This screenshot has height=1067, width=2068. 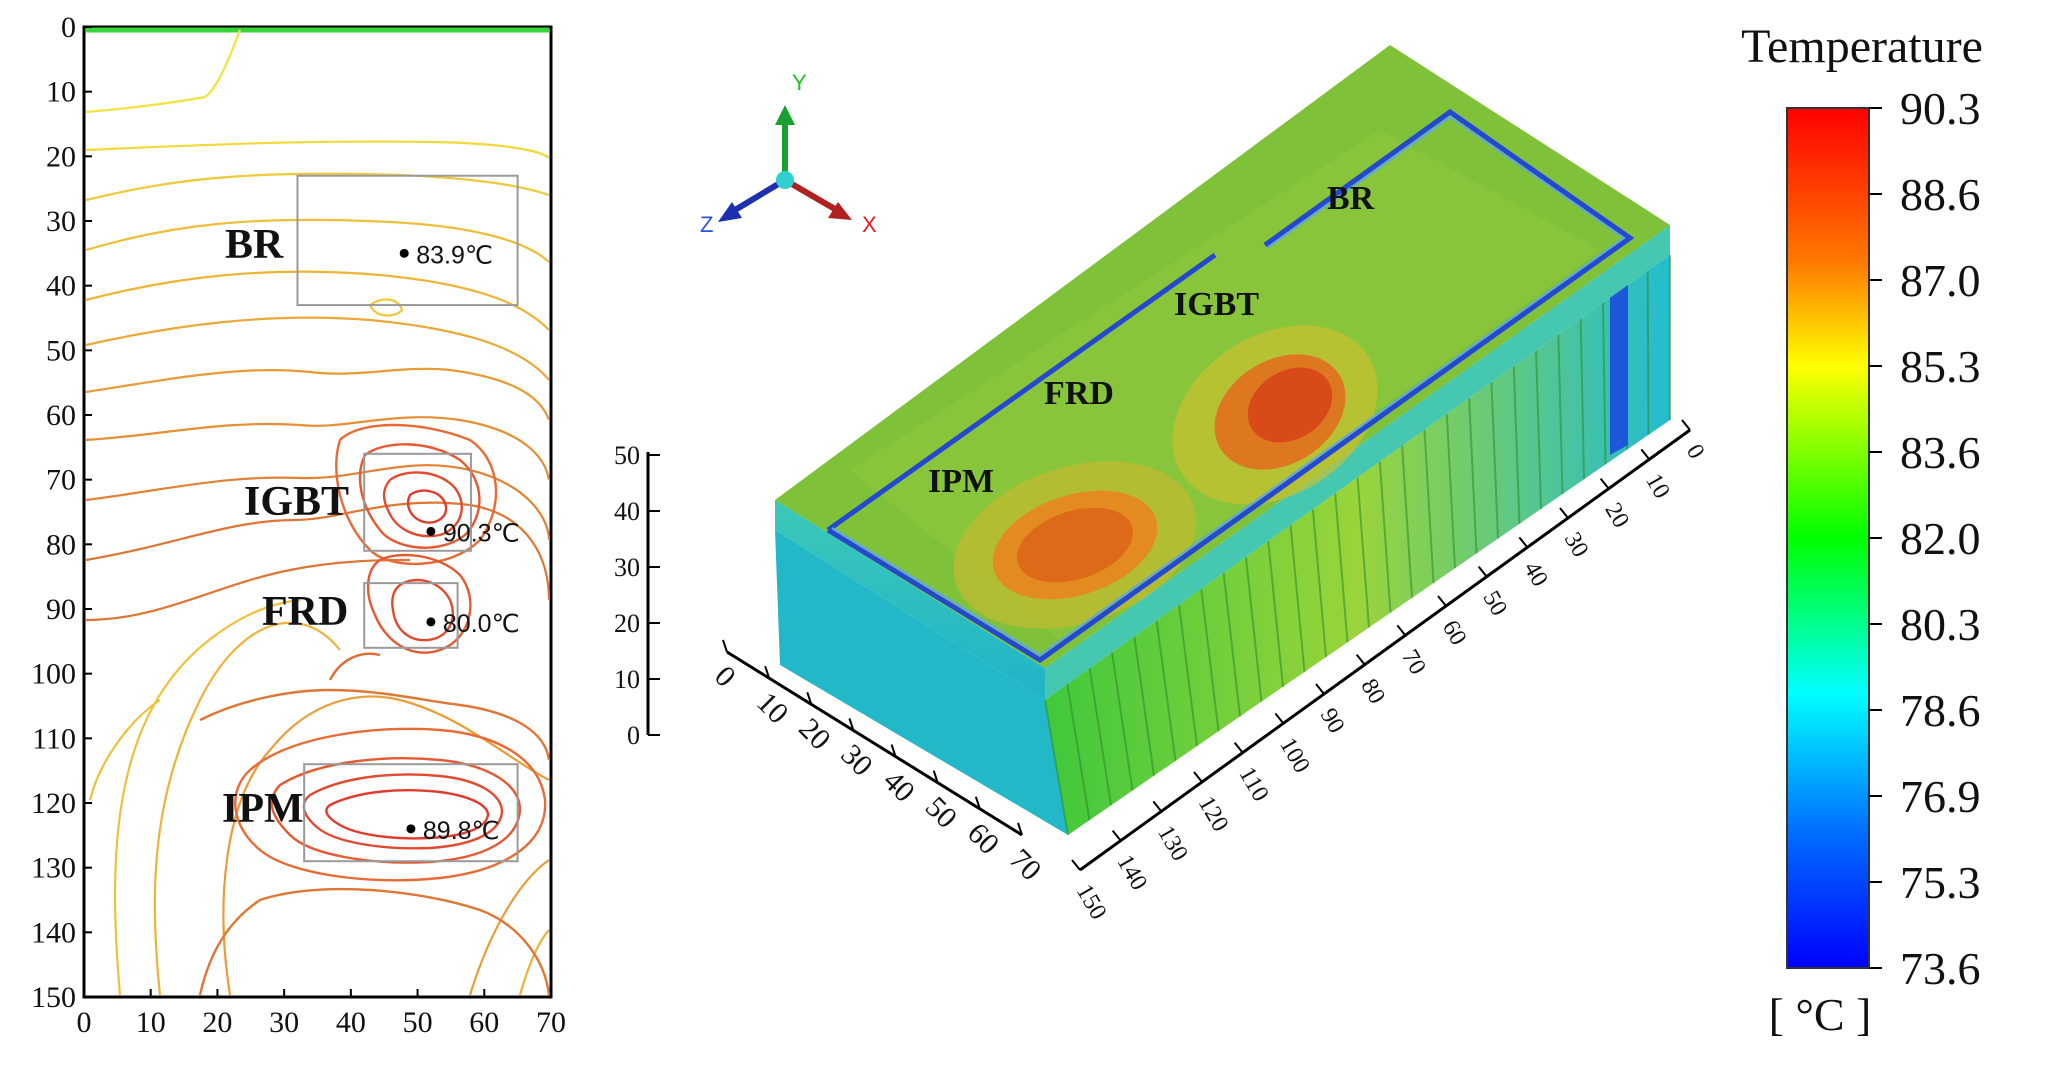 I want to click on length-tick-label: 110, so click(x=1253, y=784).